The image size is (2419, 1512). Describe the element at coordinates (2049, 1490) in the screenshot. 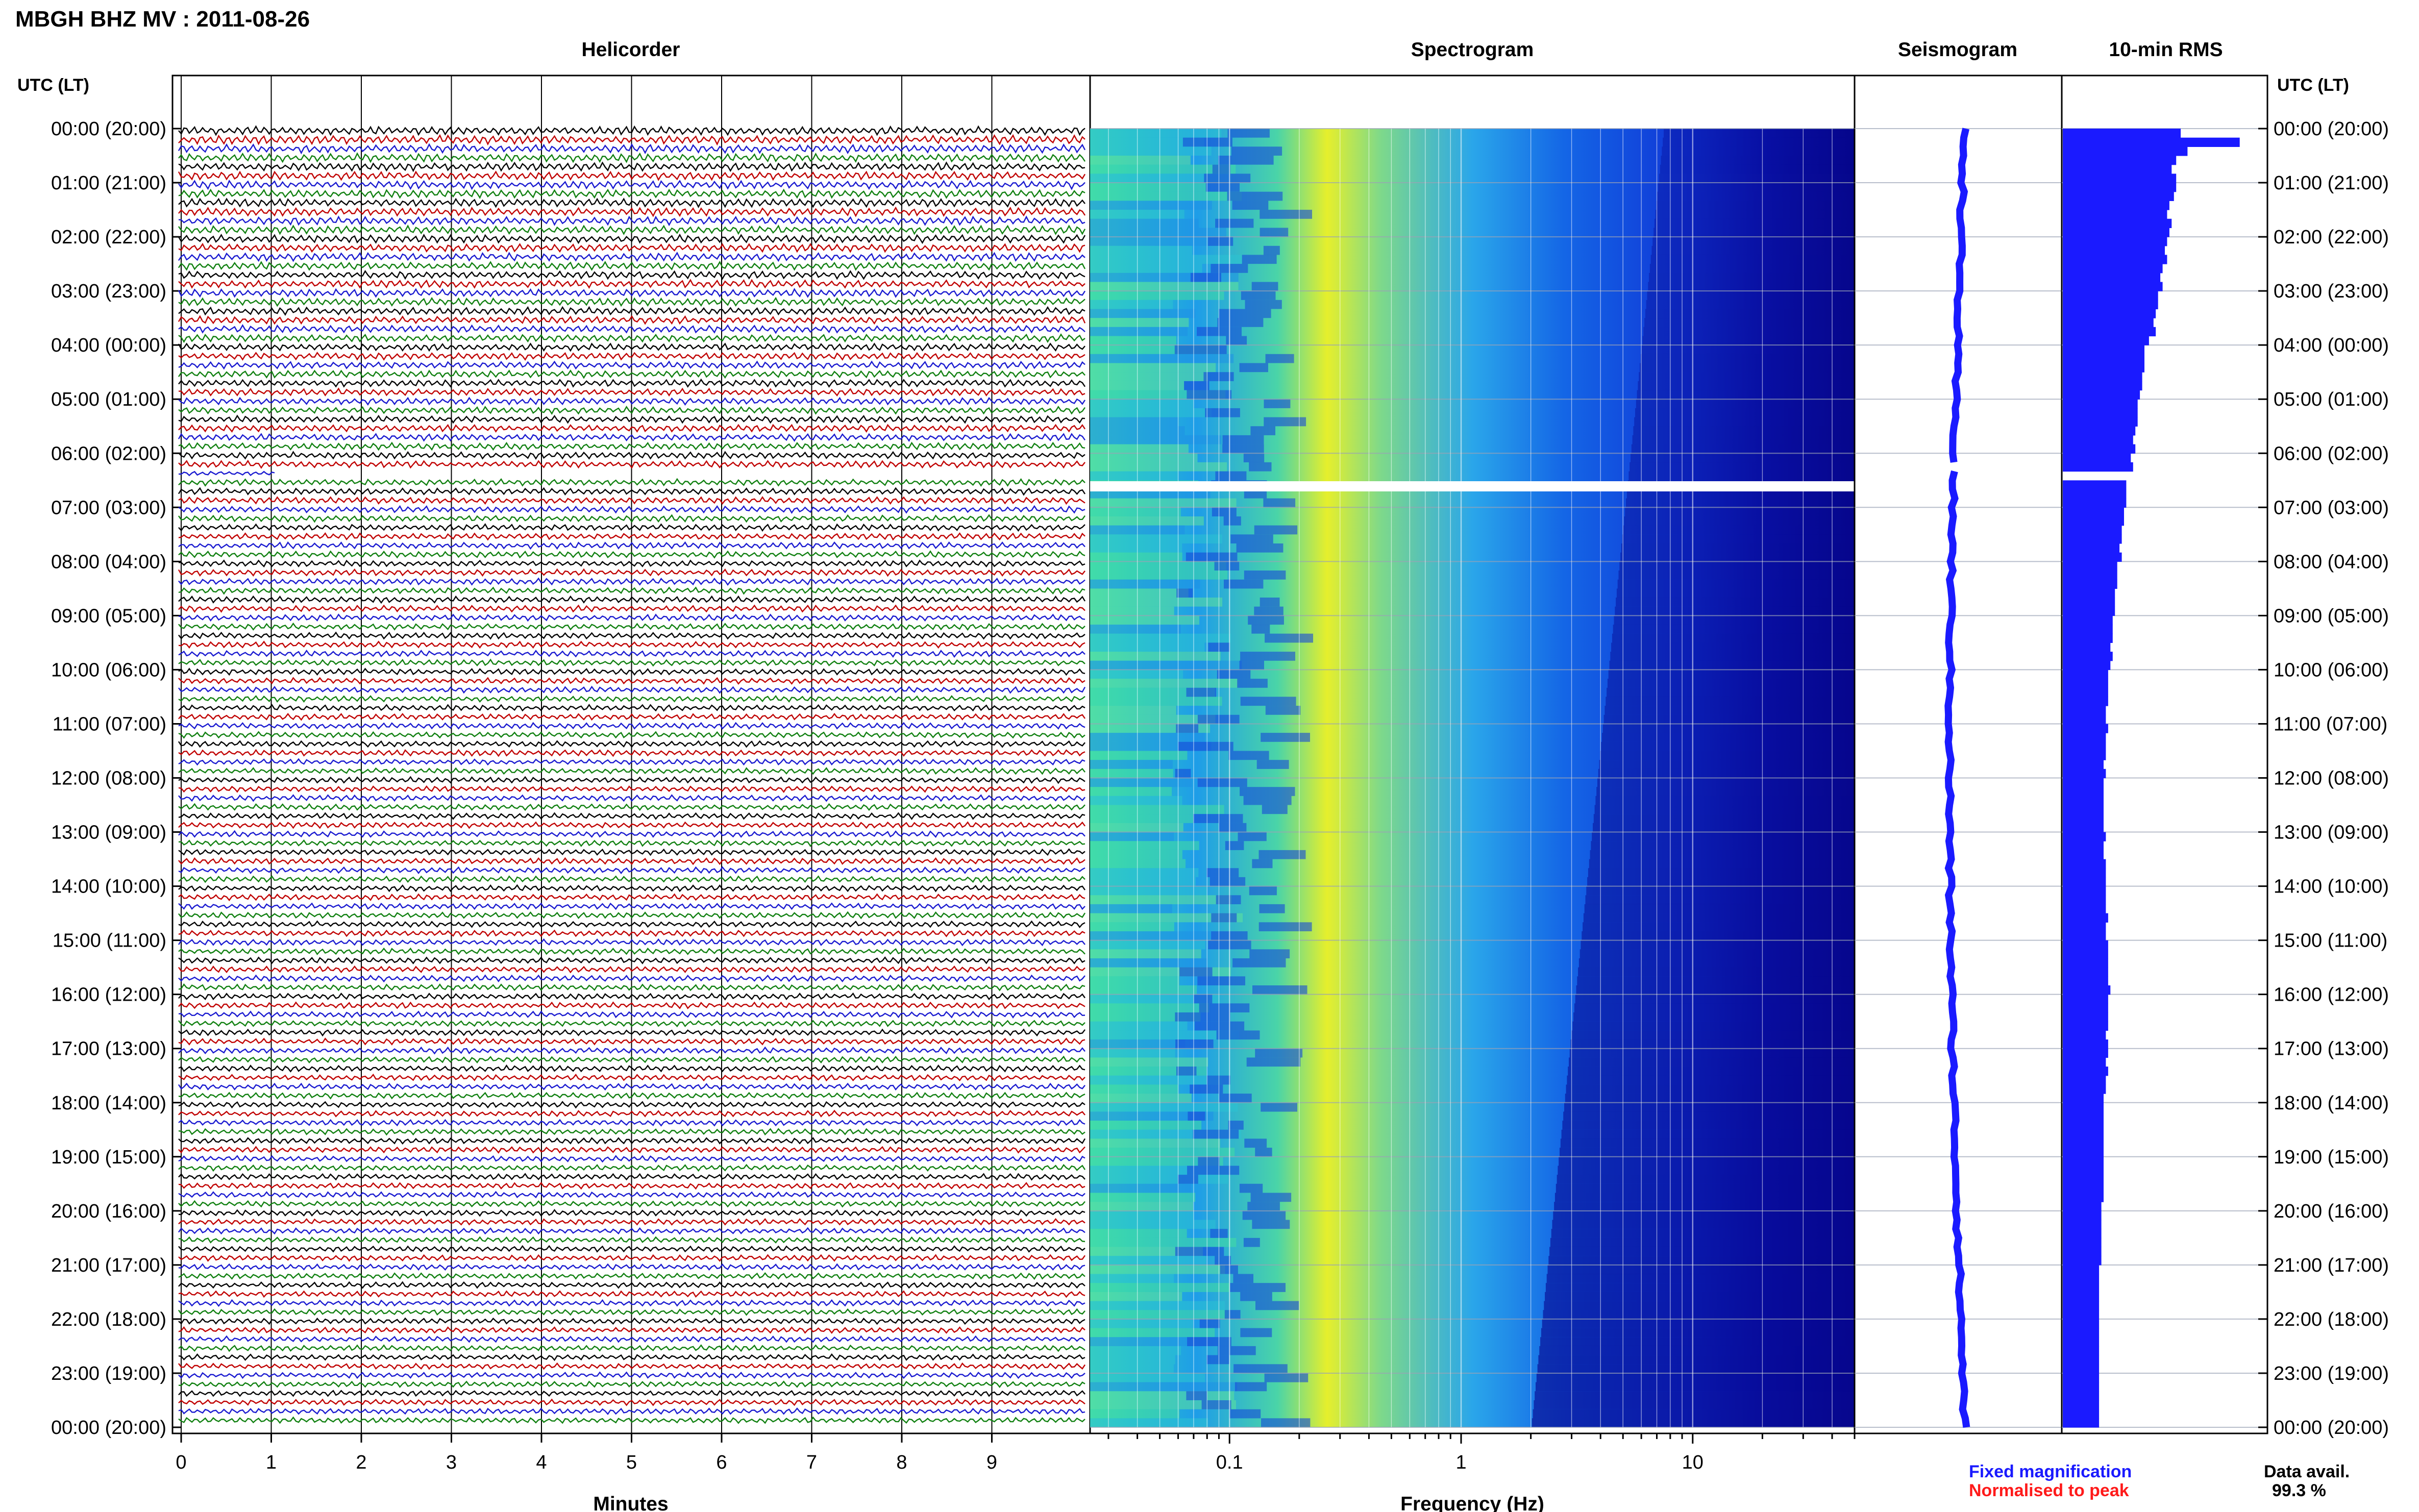

I see `legend-normalised-to-peak: Normalised to peak` at that location.